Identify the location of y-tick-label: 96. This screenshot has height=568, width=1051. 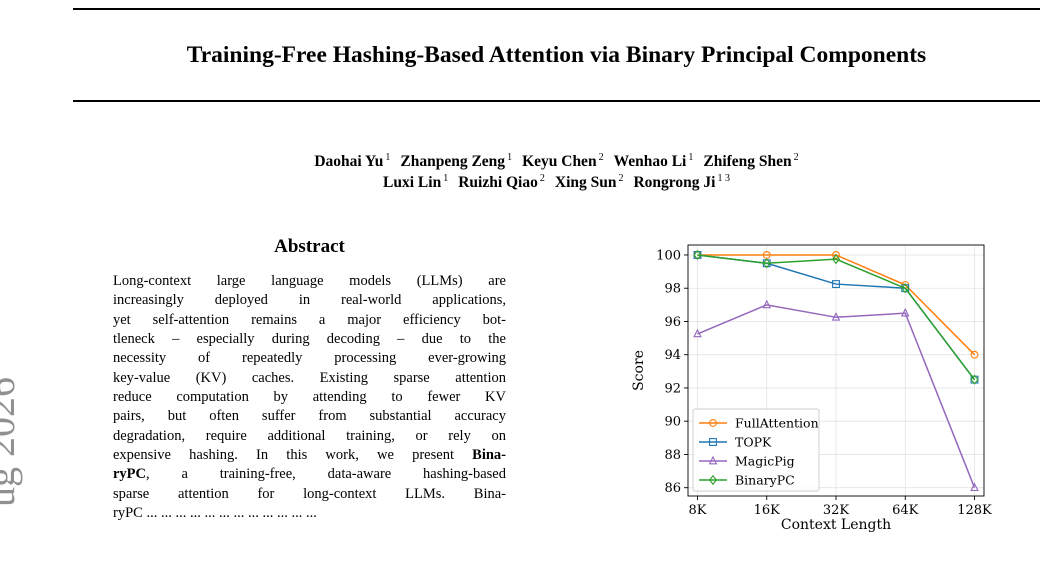
(672, 322).